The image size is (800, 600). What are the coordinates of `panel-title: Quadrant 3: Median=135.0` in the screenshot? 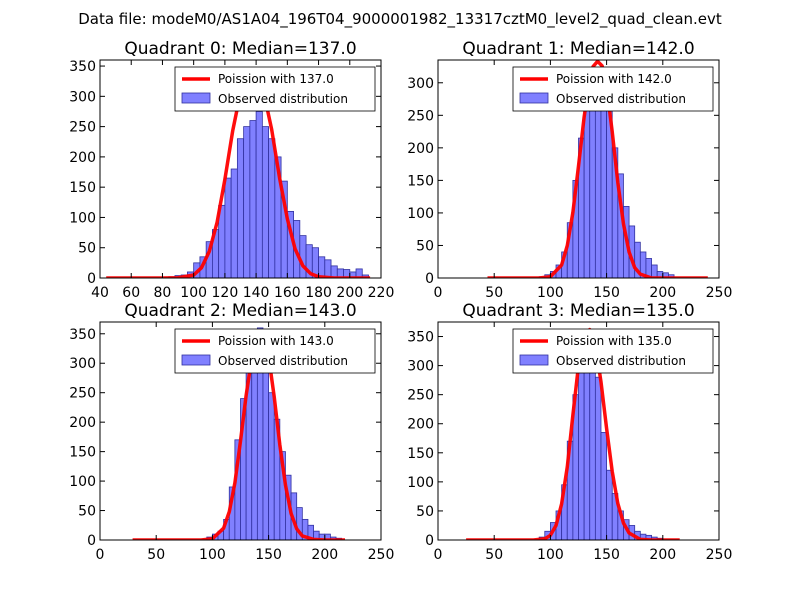 It's located at (578, 311).